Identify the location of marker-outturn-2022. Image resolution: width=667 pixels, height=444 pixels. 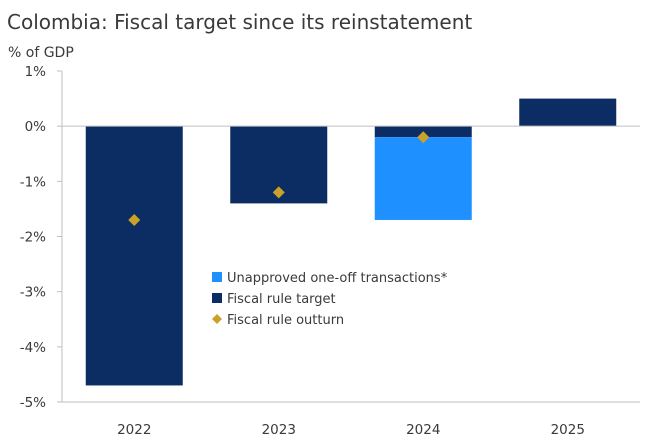
(134, 219).